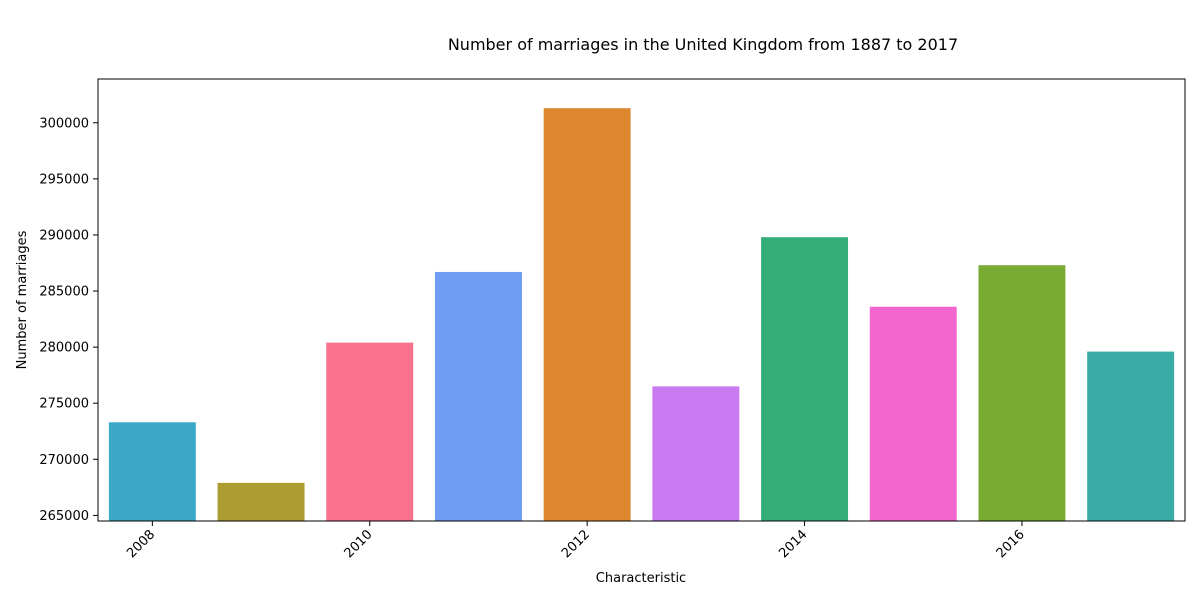 The width and height of the screenshot is (1200, 600). What do you see at coordinates (1011, 544) in the screenshot?
I see `x-tick-label: 2016` at bounding box center [1011, 544].